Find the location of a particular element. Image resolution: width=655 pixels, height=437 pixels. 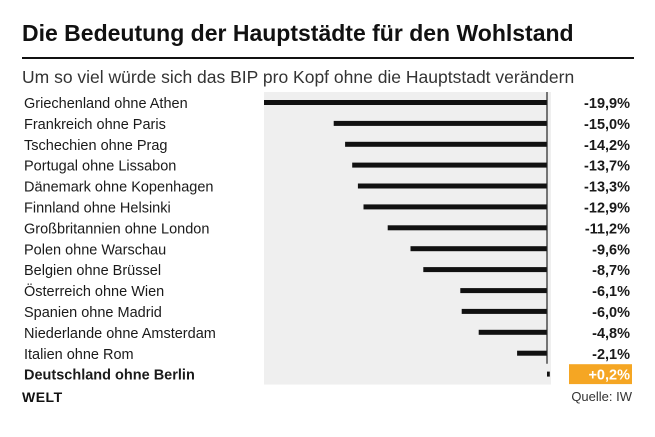

category-label: Finnland ohne Helsinki is located at coordinates (97, 208).